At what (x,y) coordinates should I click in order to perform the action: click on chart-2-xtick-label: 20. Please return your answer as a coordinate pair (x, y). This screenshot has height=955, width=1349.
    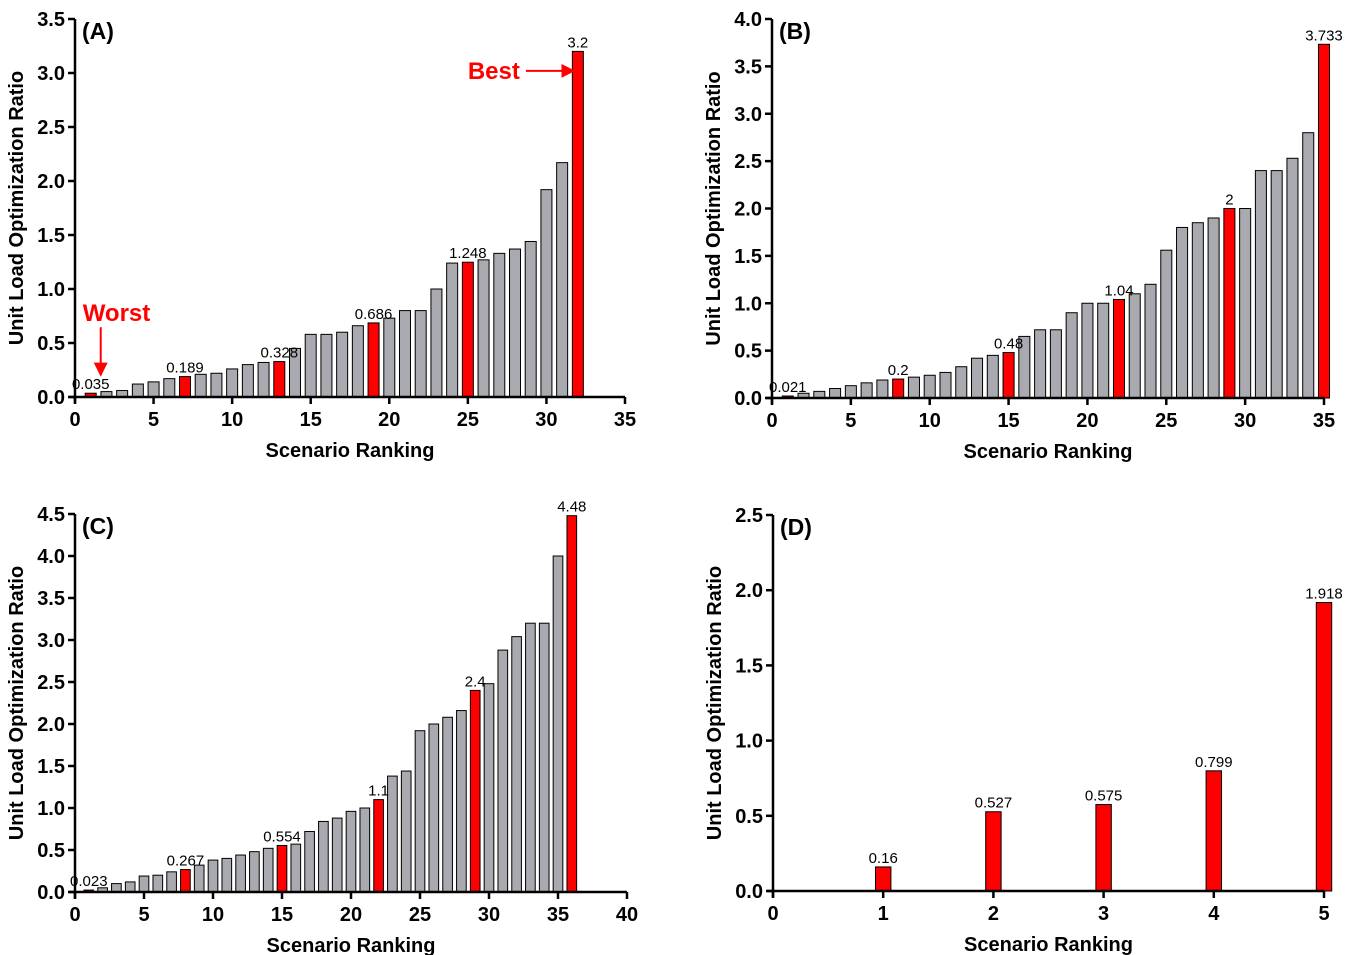
    Looking at the image, I should click on (351, 915).